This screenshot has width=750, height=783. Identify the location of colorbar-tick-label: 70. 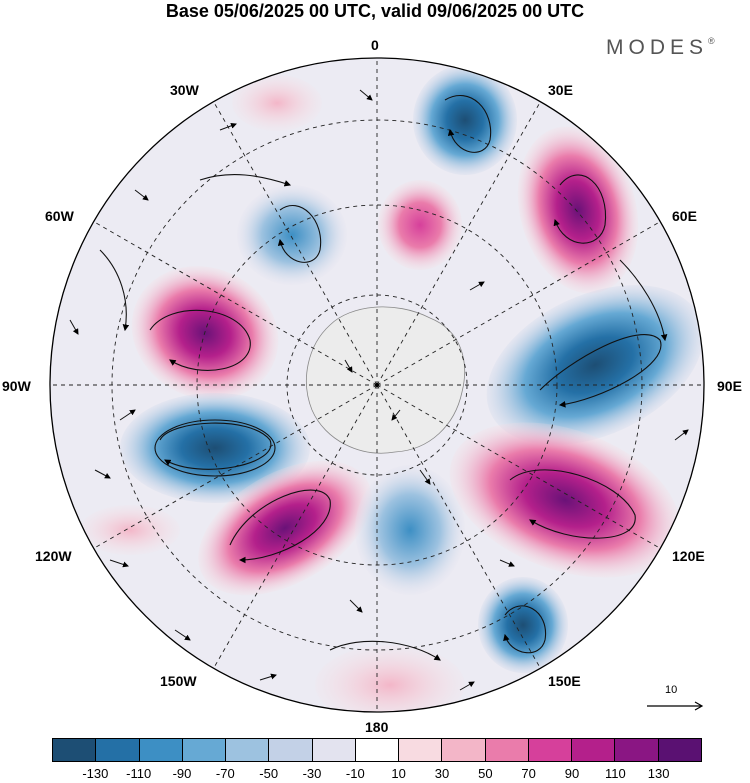
(528, 773).